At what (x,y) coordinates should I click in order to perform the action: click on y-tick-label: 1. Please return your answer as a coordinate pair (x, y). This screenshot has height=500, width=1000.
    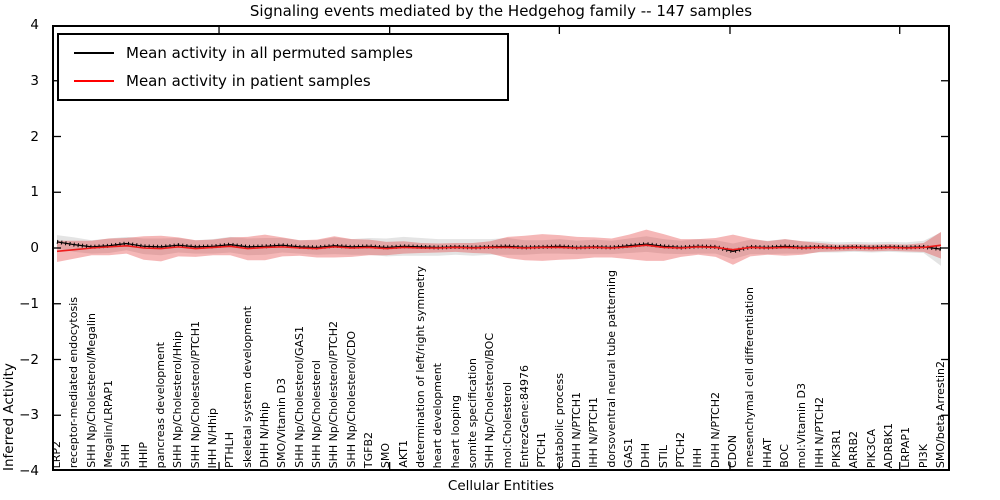
    Looking at the image, I should click on (34, 192).